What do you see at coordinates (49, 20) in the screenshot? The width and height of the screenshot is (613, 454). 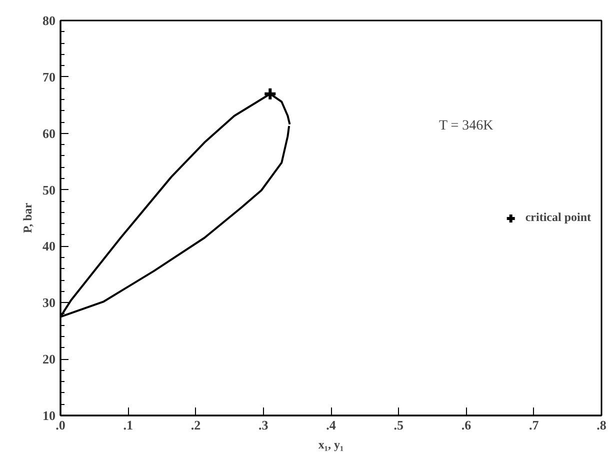 I see `y-tick-label: 80` at bounding box center [49, 20].